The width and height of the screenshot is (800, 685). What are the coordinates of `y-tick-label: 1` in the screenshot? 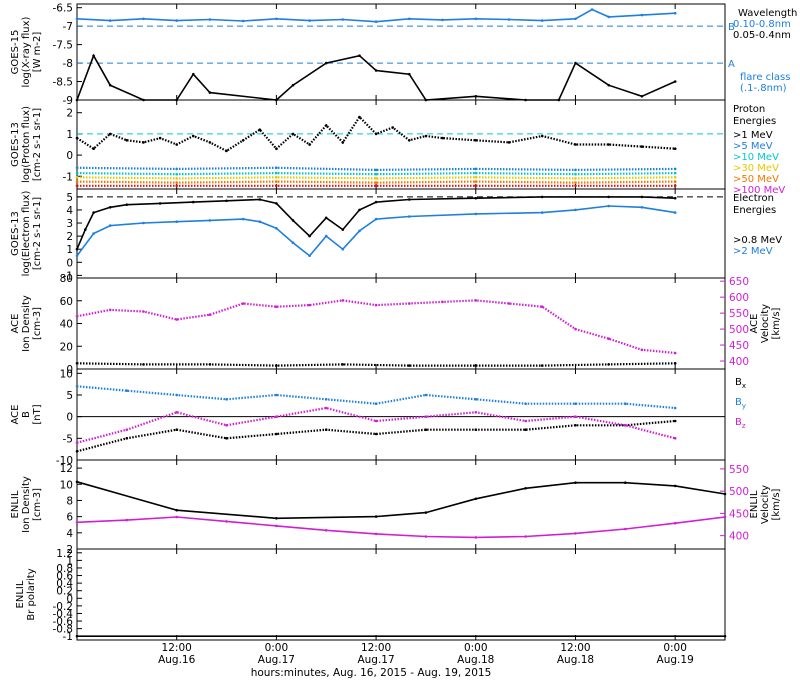 It's located at (69, 135).